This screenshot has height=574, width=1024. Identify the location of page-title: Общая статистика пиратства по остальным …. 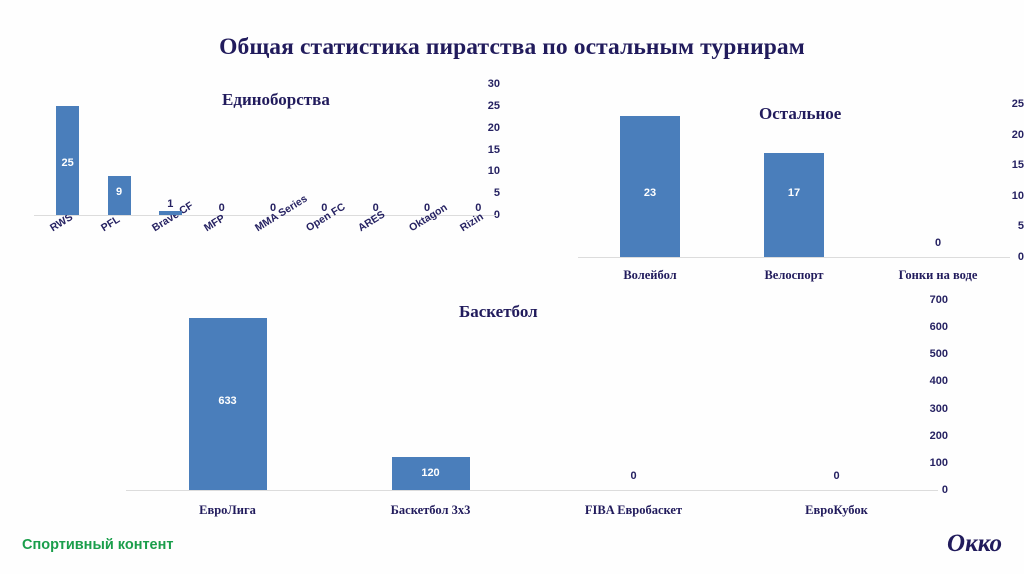
(512, 47).